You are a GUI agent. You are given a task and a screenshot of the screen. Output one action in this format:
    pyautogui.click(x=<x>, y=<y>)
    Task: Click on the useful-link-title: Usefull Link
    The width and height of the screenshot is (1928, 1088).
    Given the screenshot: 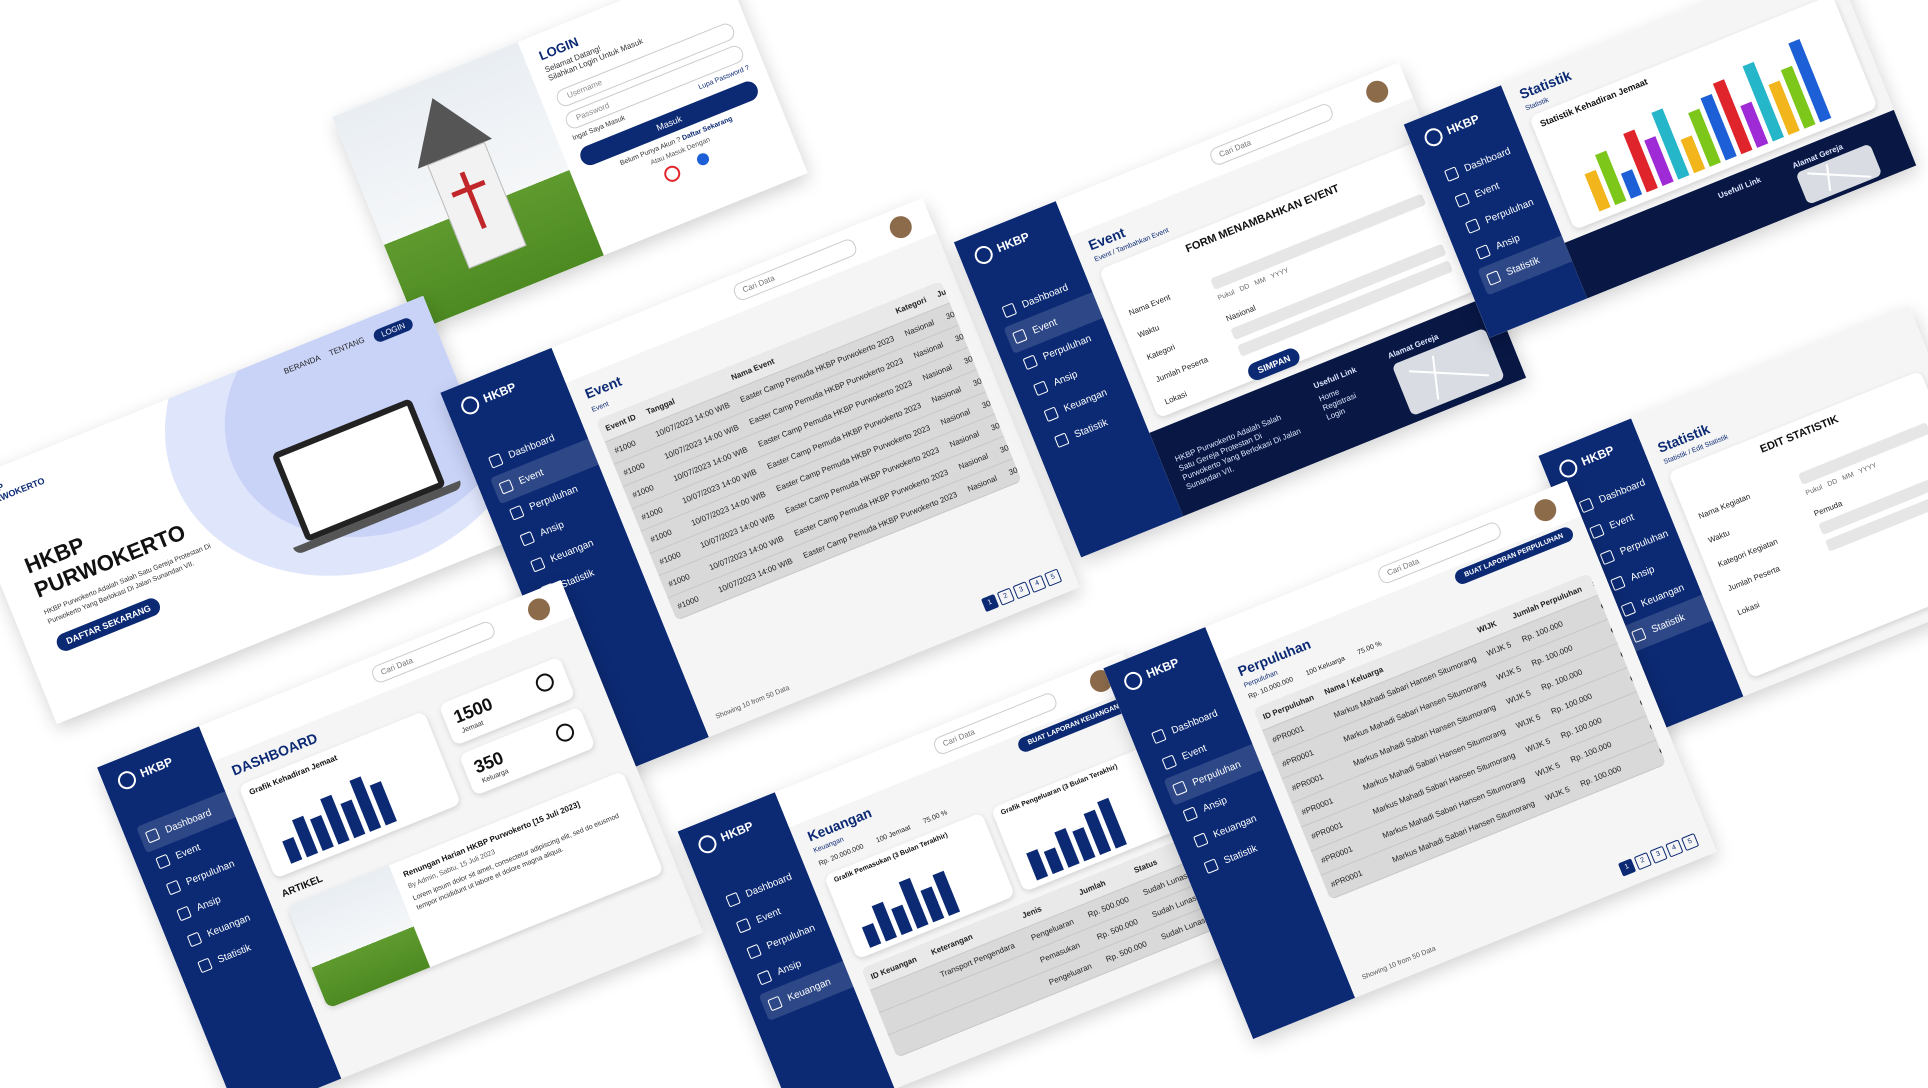 What is the action you would take?
    pyautogui.click(x=1739, y=188)
    